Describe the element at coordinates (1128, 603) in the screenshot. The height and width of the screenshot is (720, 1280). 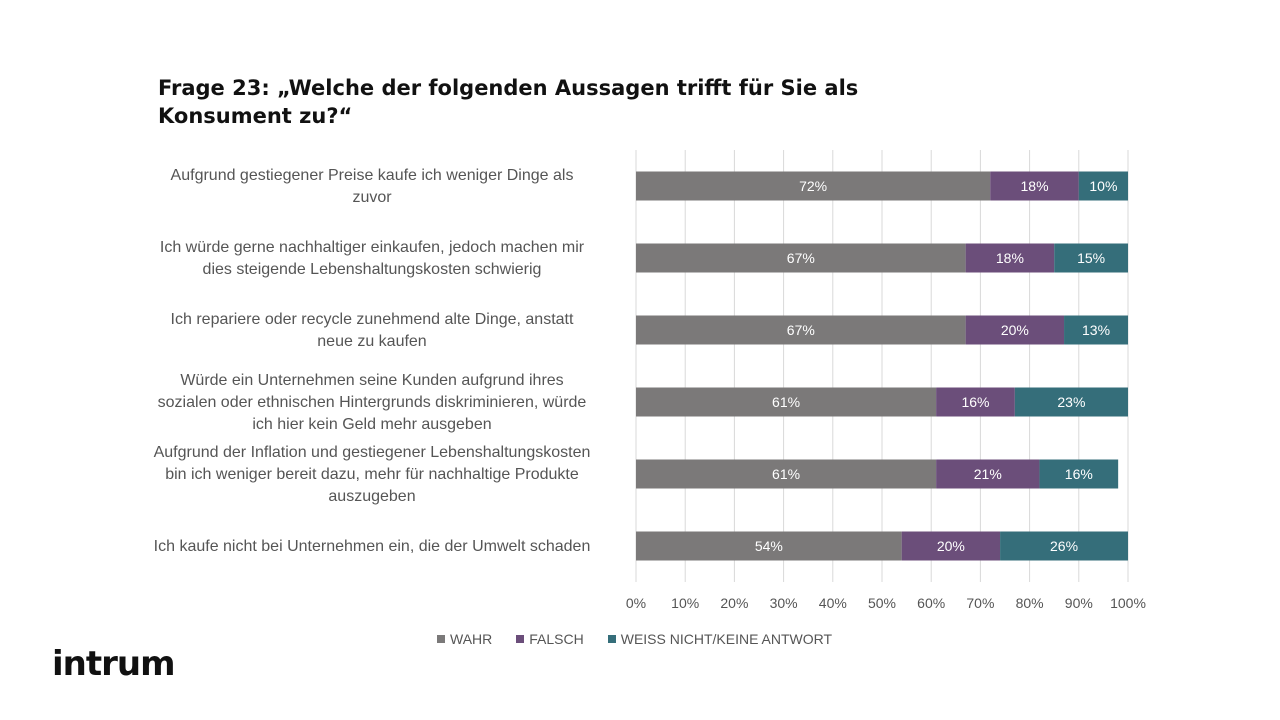
I see `x-tick-label: 100%` at that location.